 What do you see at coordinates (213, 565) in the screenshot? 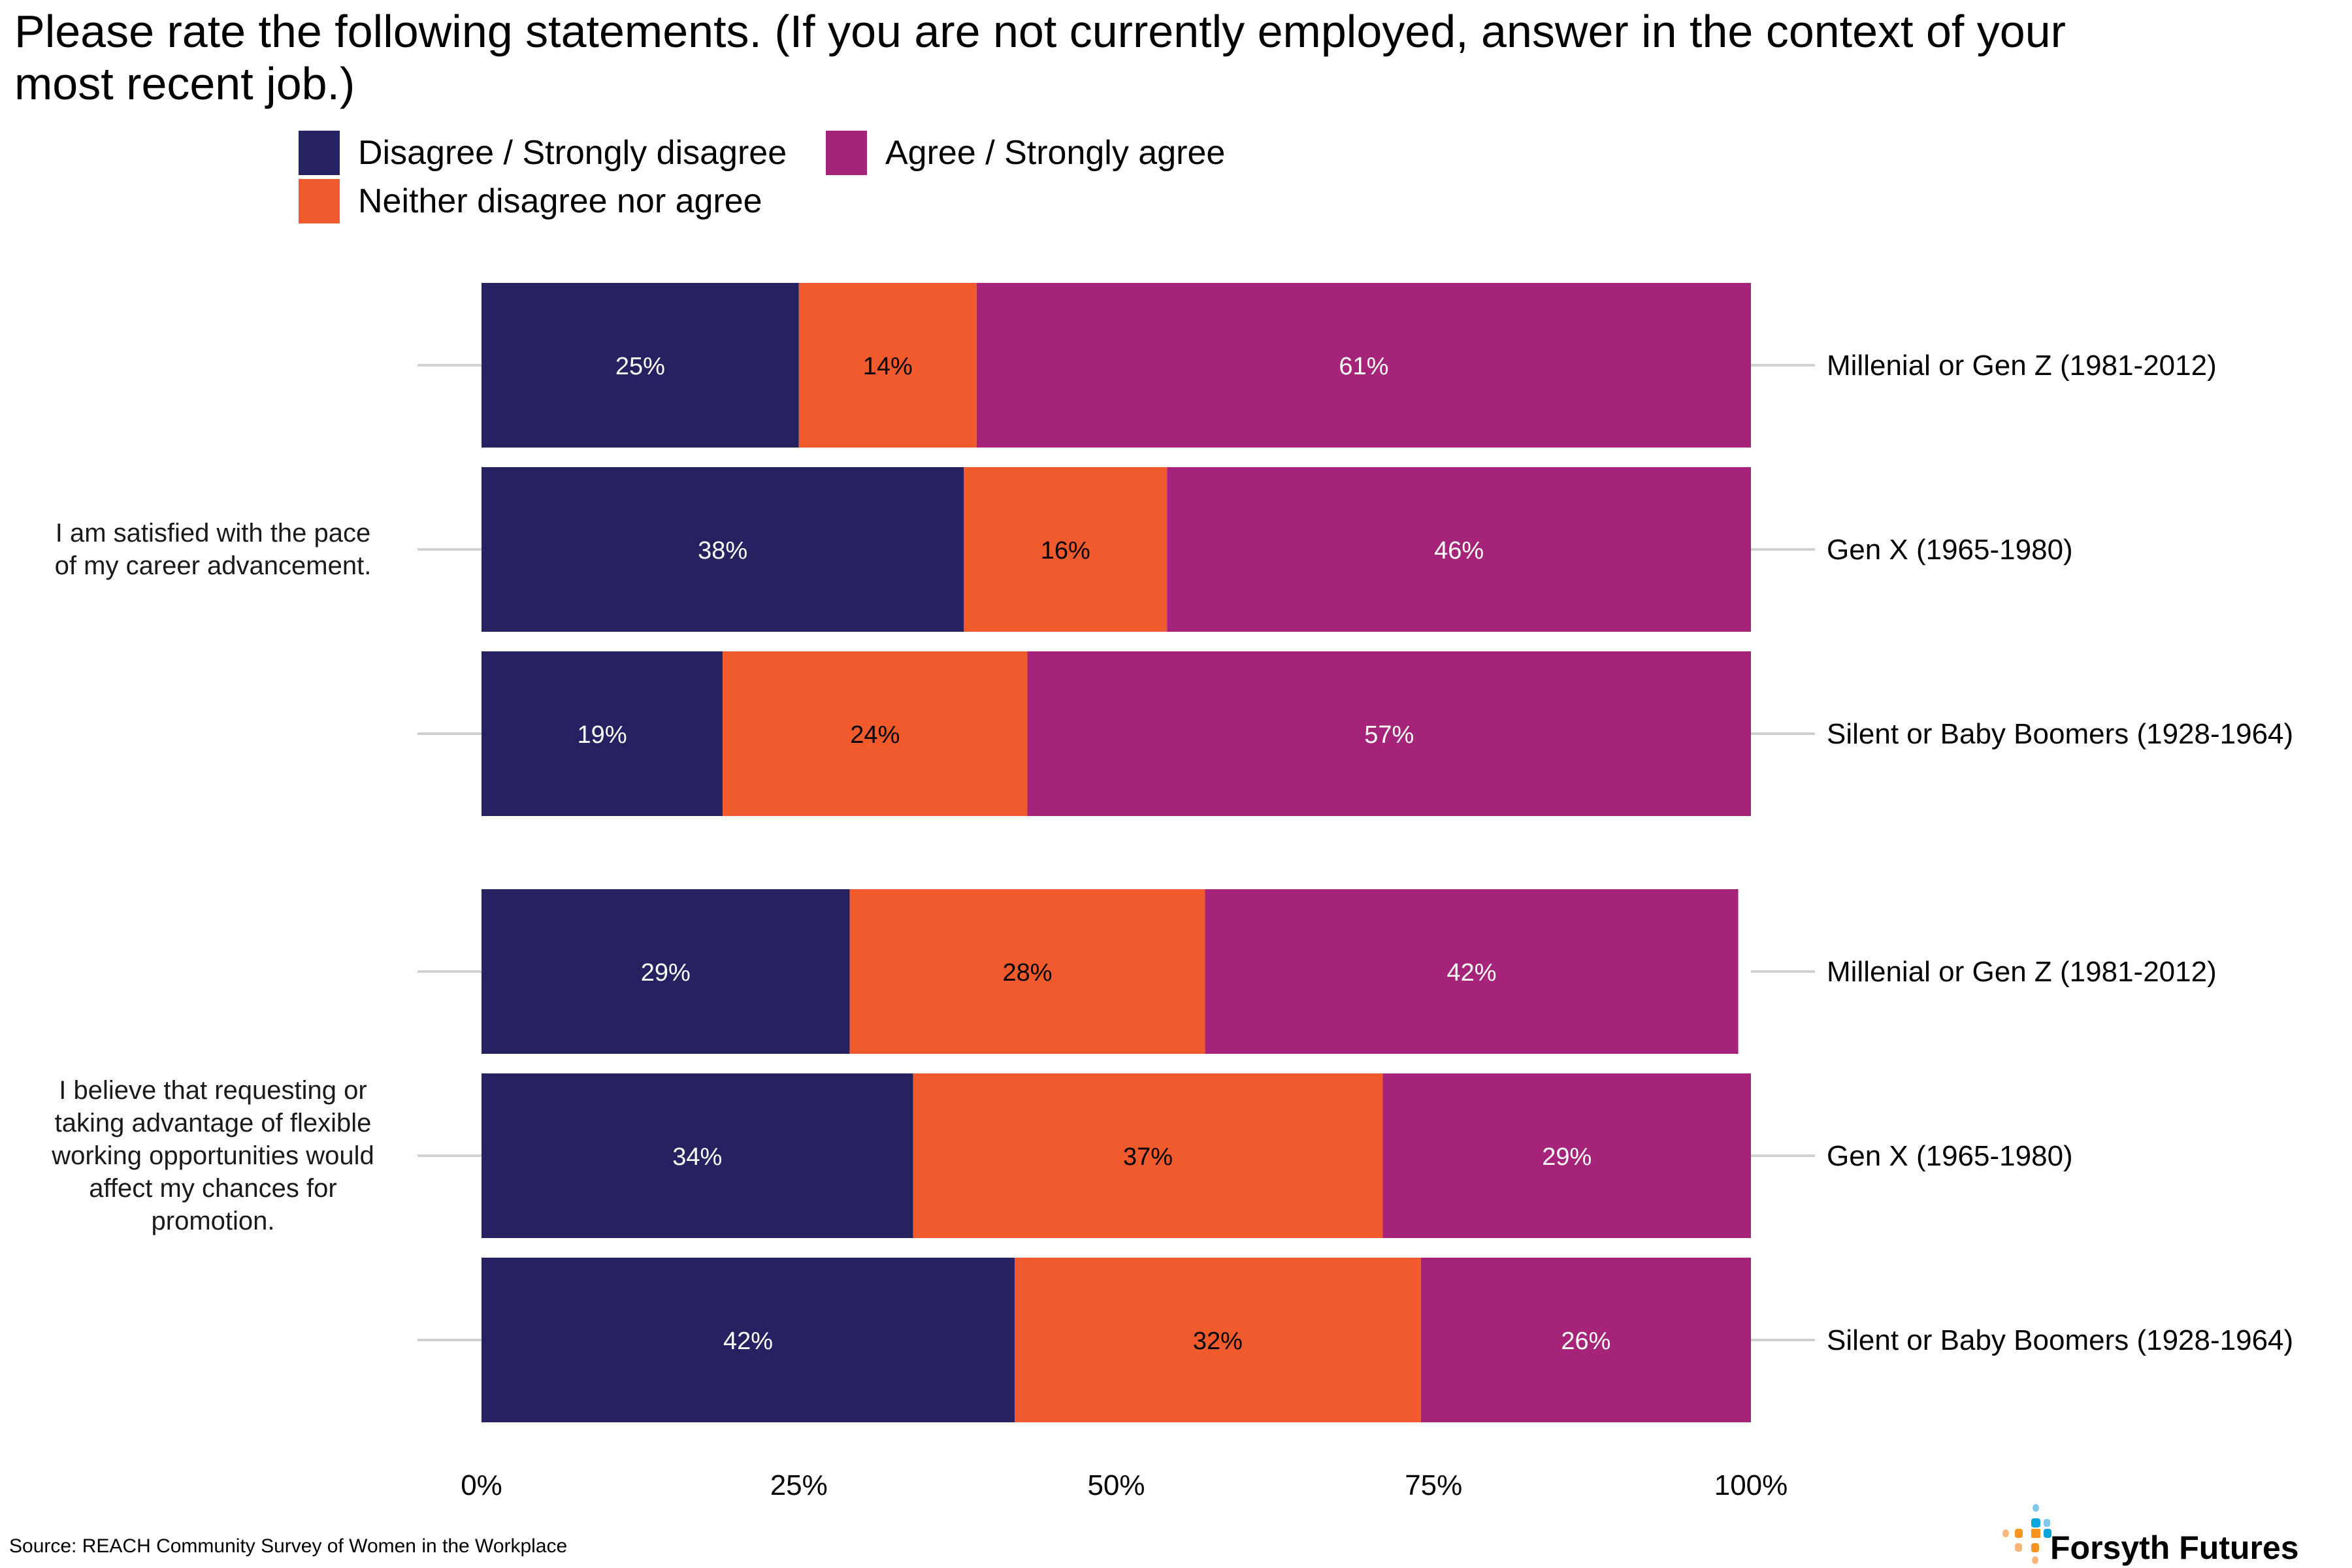
I see `statement-line: of my career advancement.` at bounding box center [213, 565].